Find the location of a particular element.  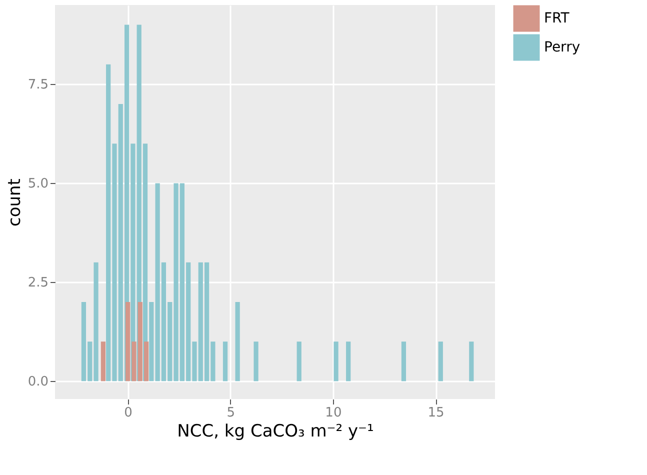

x-tick-label: 10 is located at coordinates (333, 413).